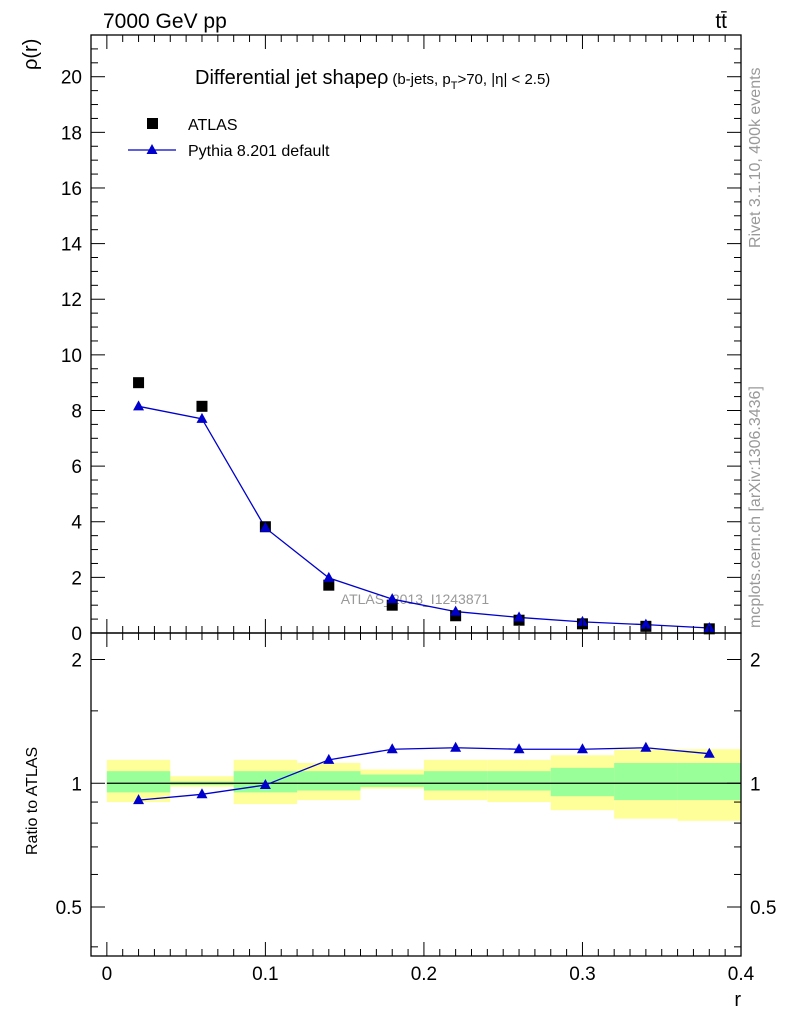 This screenshot has width=786, height=1024. What do you see at coordinates (76, 467) in the screenshot?
I see `main-y-tick-label: 6` at bounding box center [76, 467].